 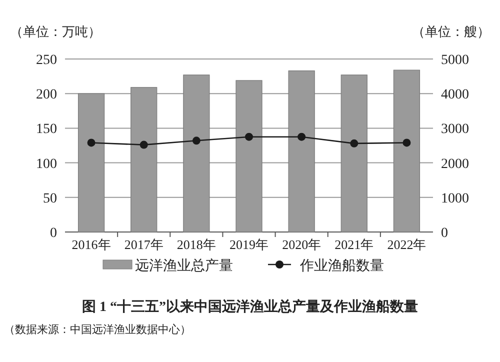 I want to click on legend-label: 远洋渔业总产量, so click(x=184, y=266).